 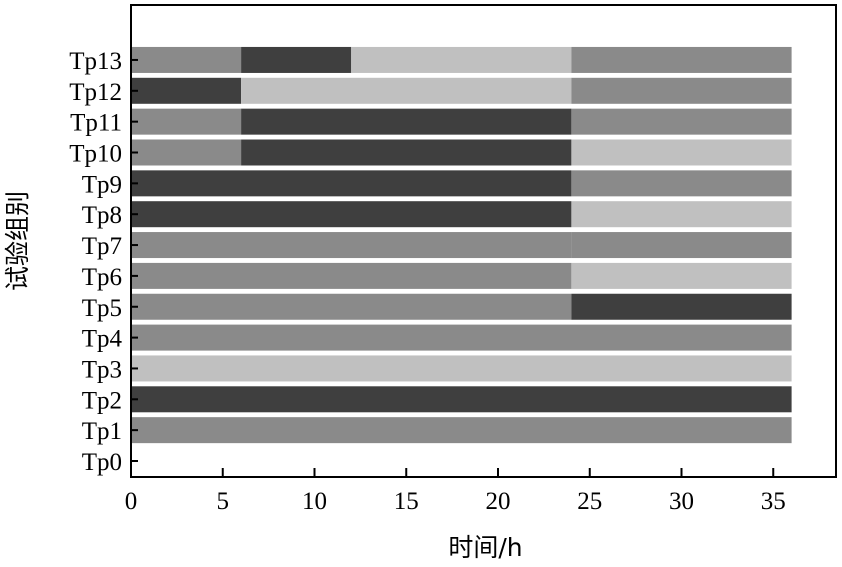 What do you see at coordinates (589, 501) in the screenshot?
I see `x-tick-label: 25` at bounding box center [589, 501].